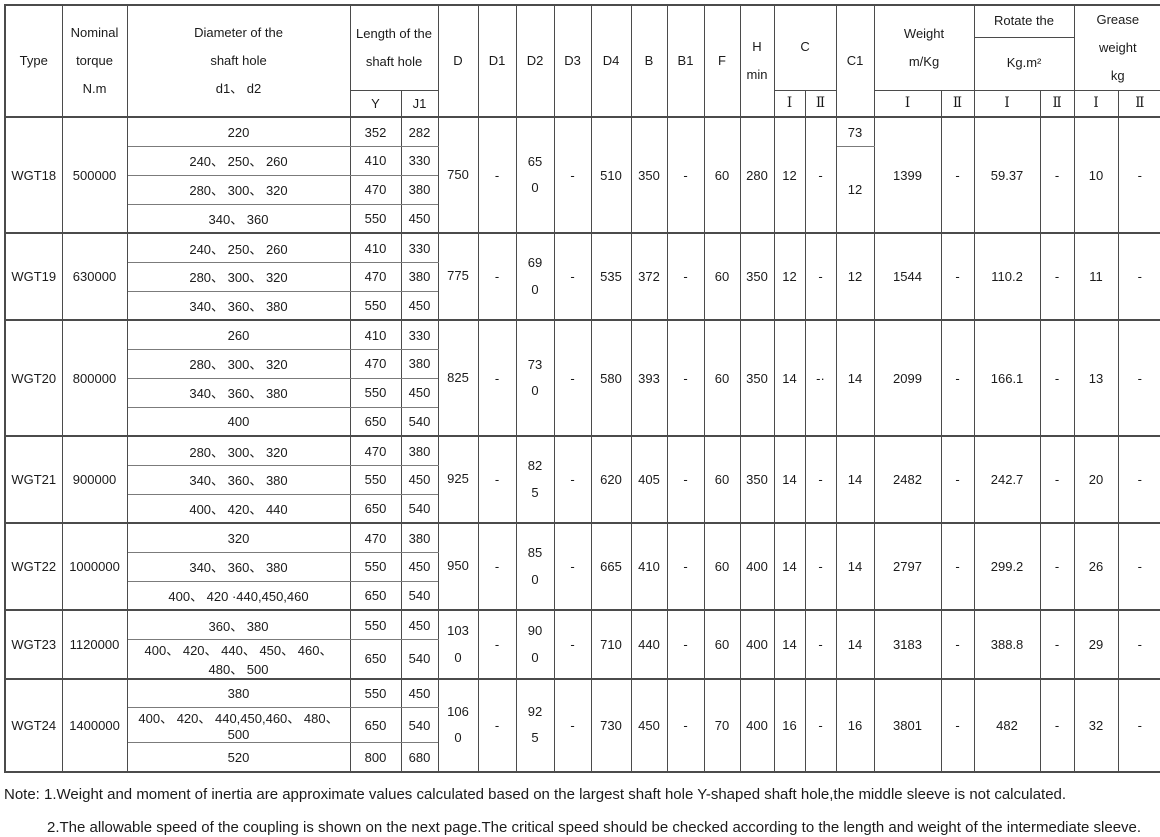 Image resolution: width=1160 pixels, height=837 pixels. What do you see at coordinates (611, 276) in the screenshot?
I see `cell-D4: 535` at bounding box center [611, 276].